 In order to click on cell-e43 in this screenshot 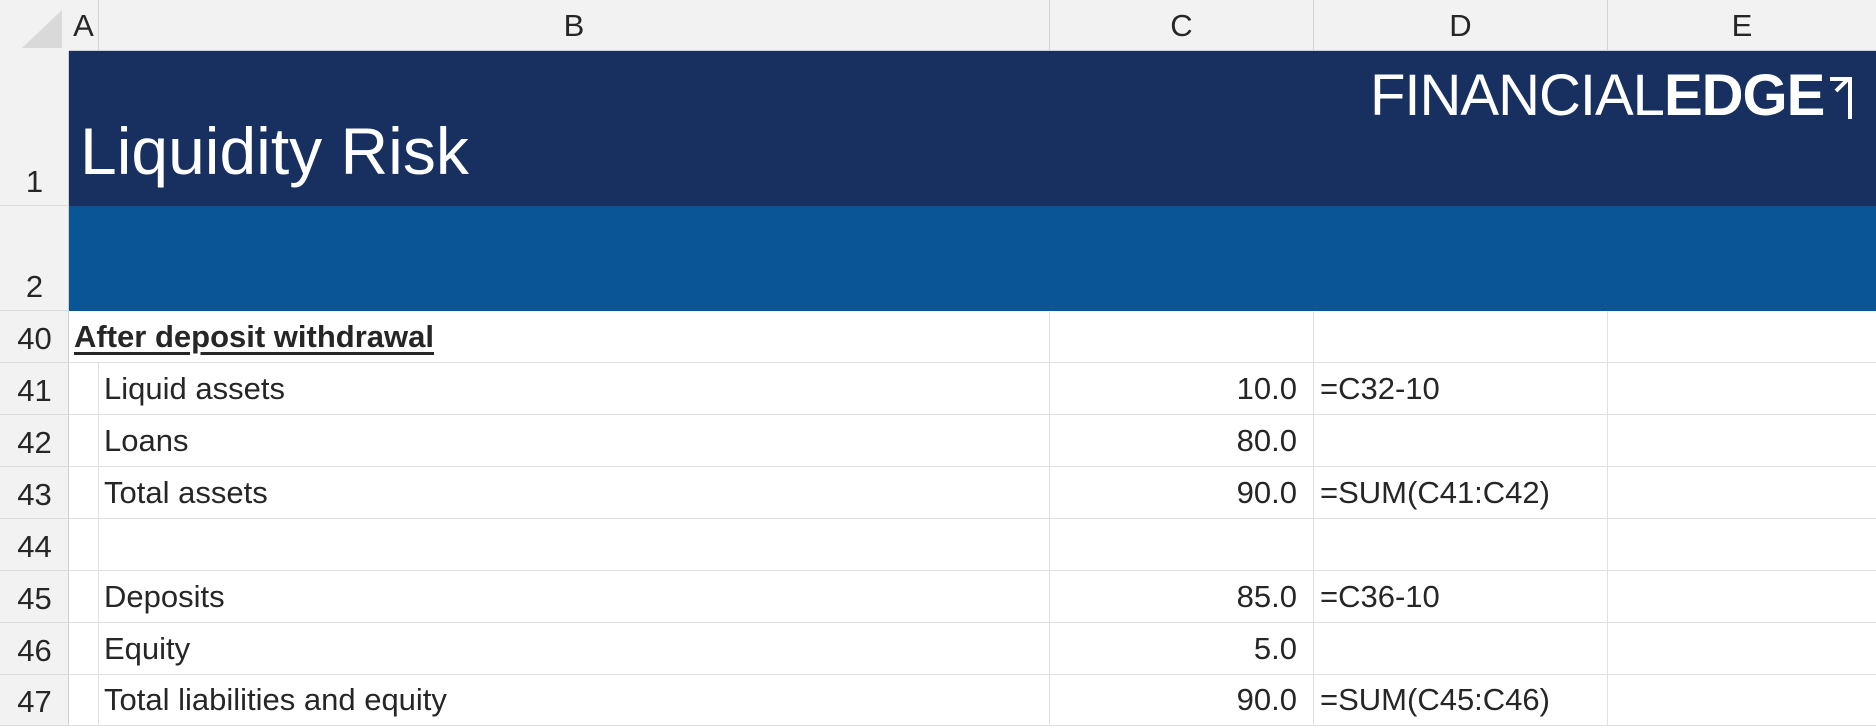, I will do `click(1742, 493)`.